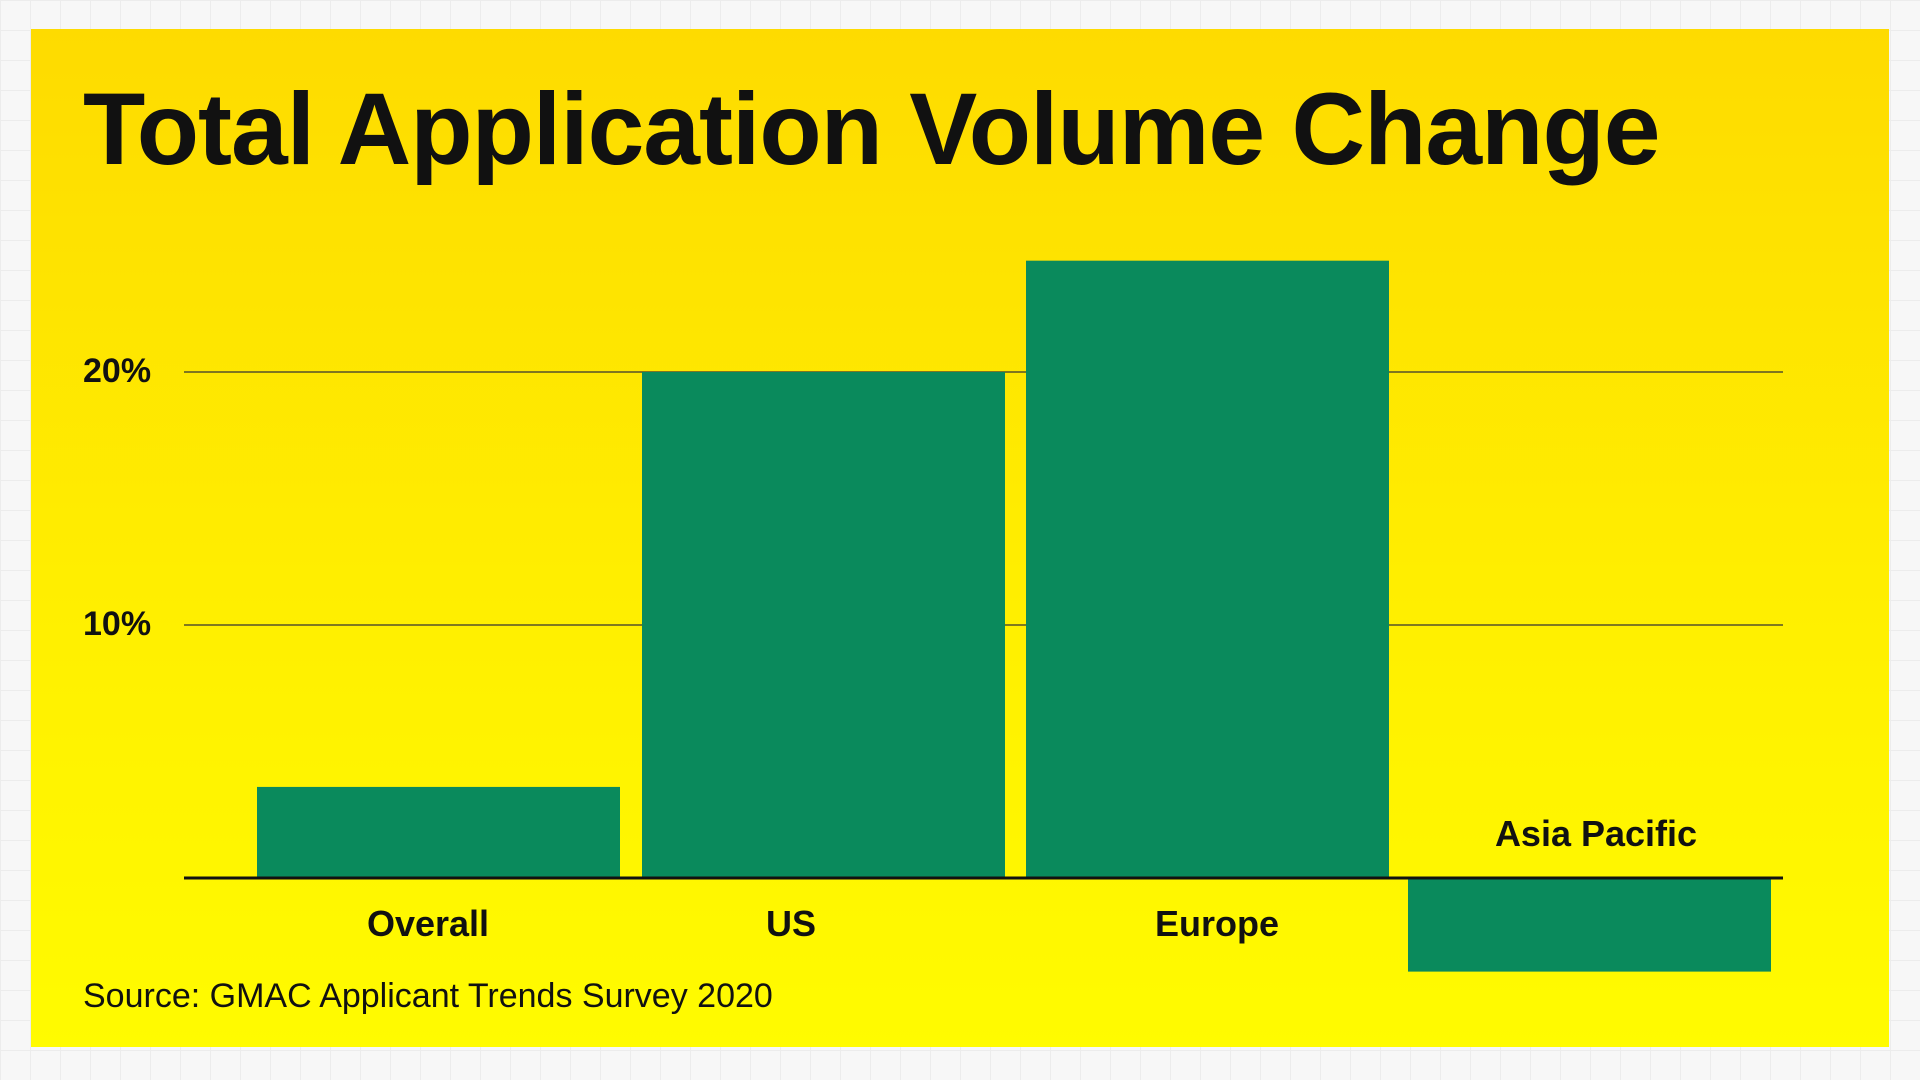 The image size is (1920, 1080). What do you see at coordinates (1589, 925) in the screenshot?
I see `bar-asia-pacific` at bounding box center [1589, 925].